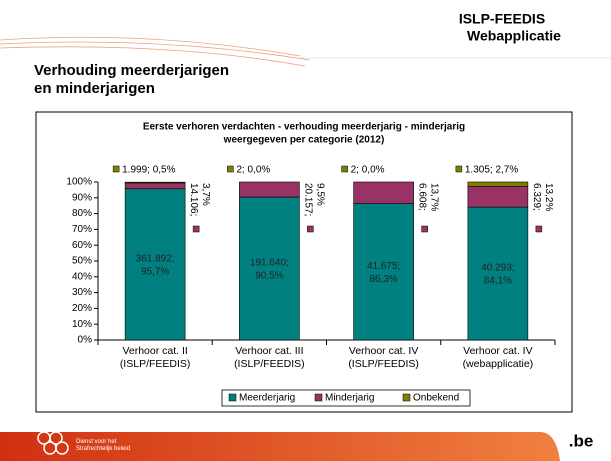 This screenshot has height=461, width=611. I want to click on y-tick-label: 10%, so click(82, 324).